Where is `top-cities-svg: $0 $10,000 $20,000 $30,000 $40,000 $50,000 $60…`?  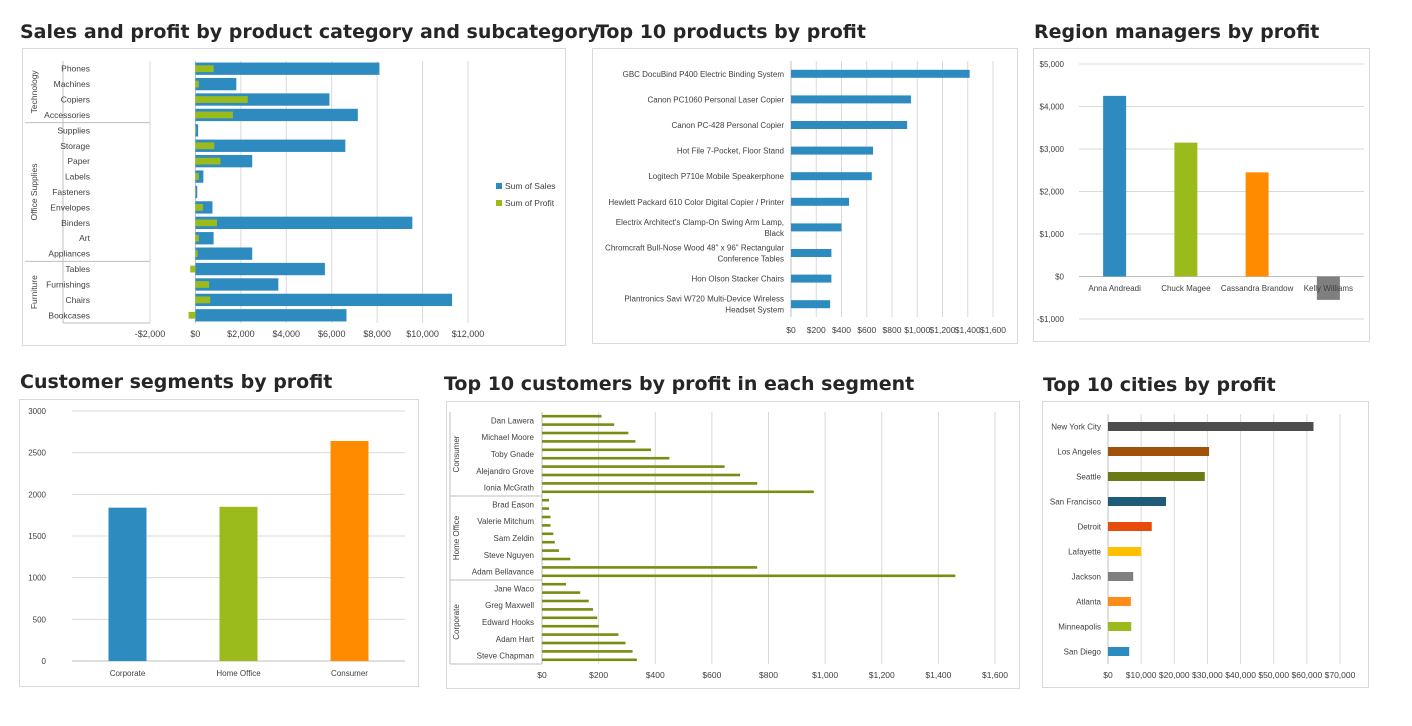
top-cities-svg: $0 $10,000 $20,000 $30,000 $40,000 $50,000 $60… is located at coordinates (1203, 547).